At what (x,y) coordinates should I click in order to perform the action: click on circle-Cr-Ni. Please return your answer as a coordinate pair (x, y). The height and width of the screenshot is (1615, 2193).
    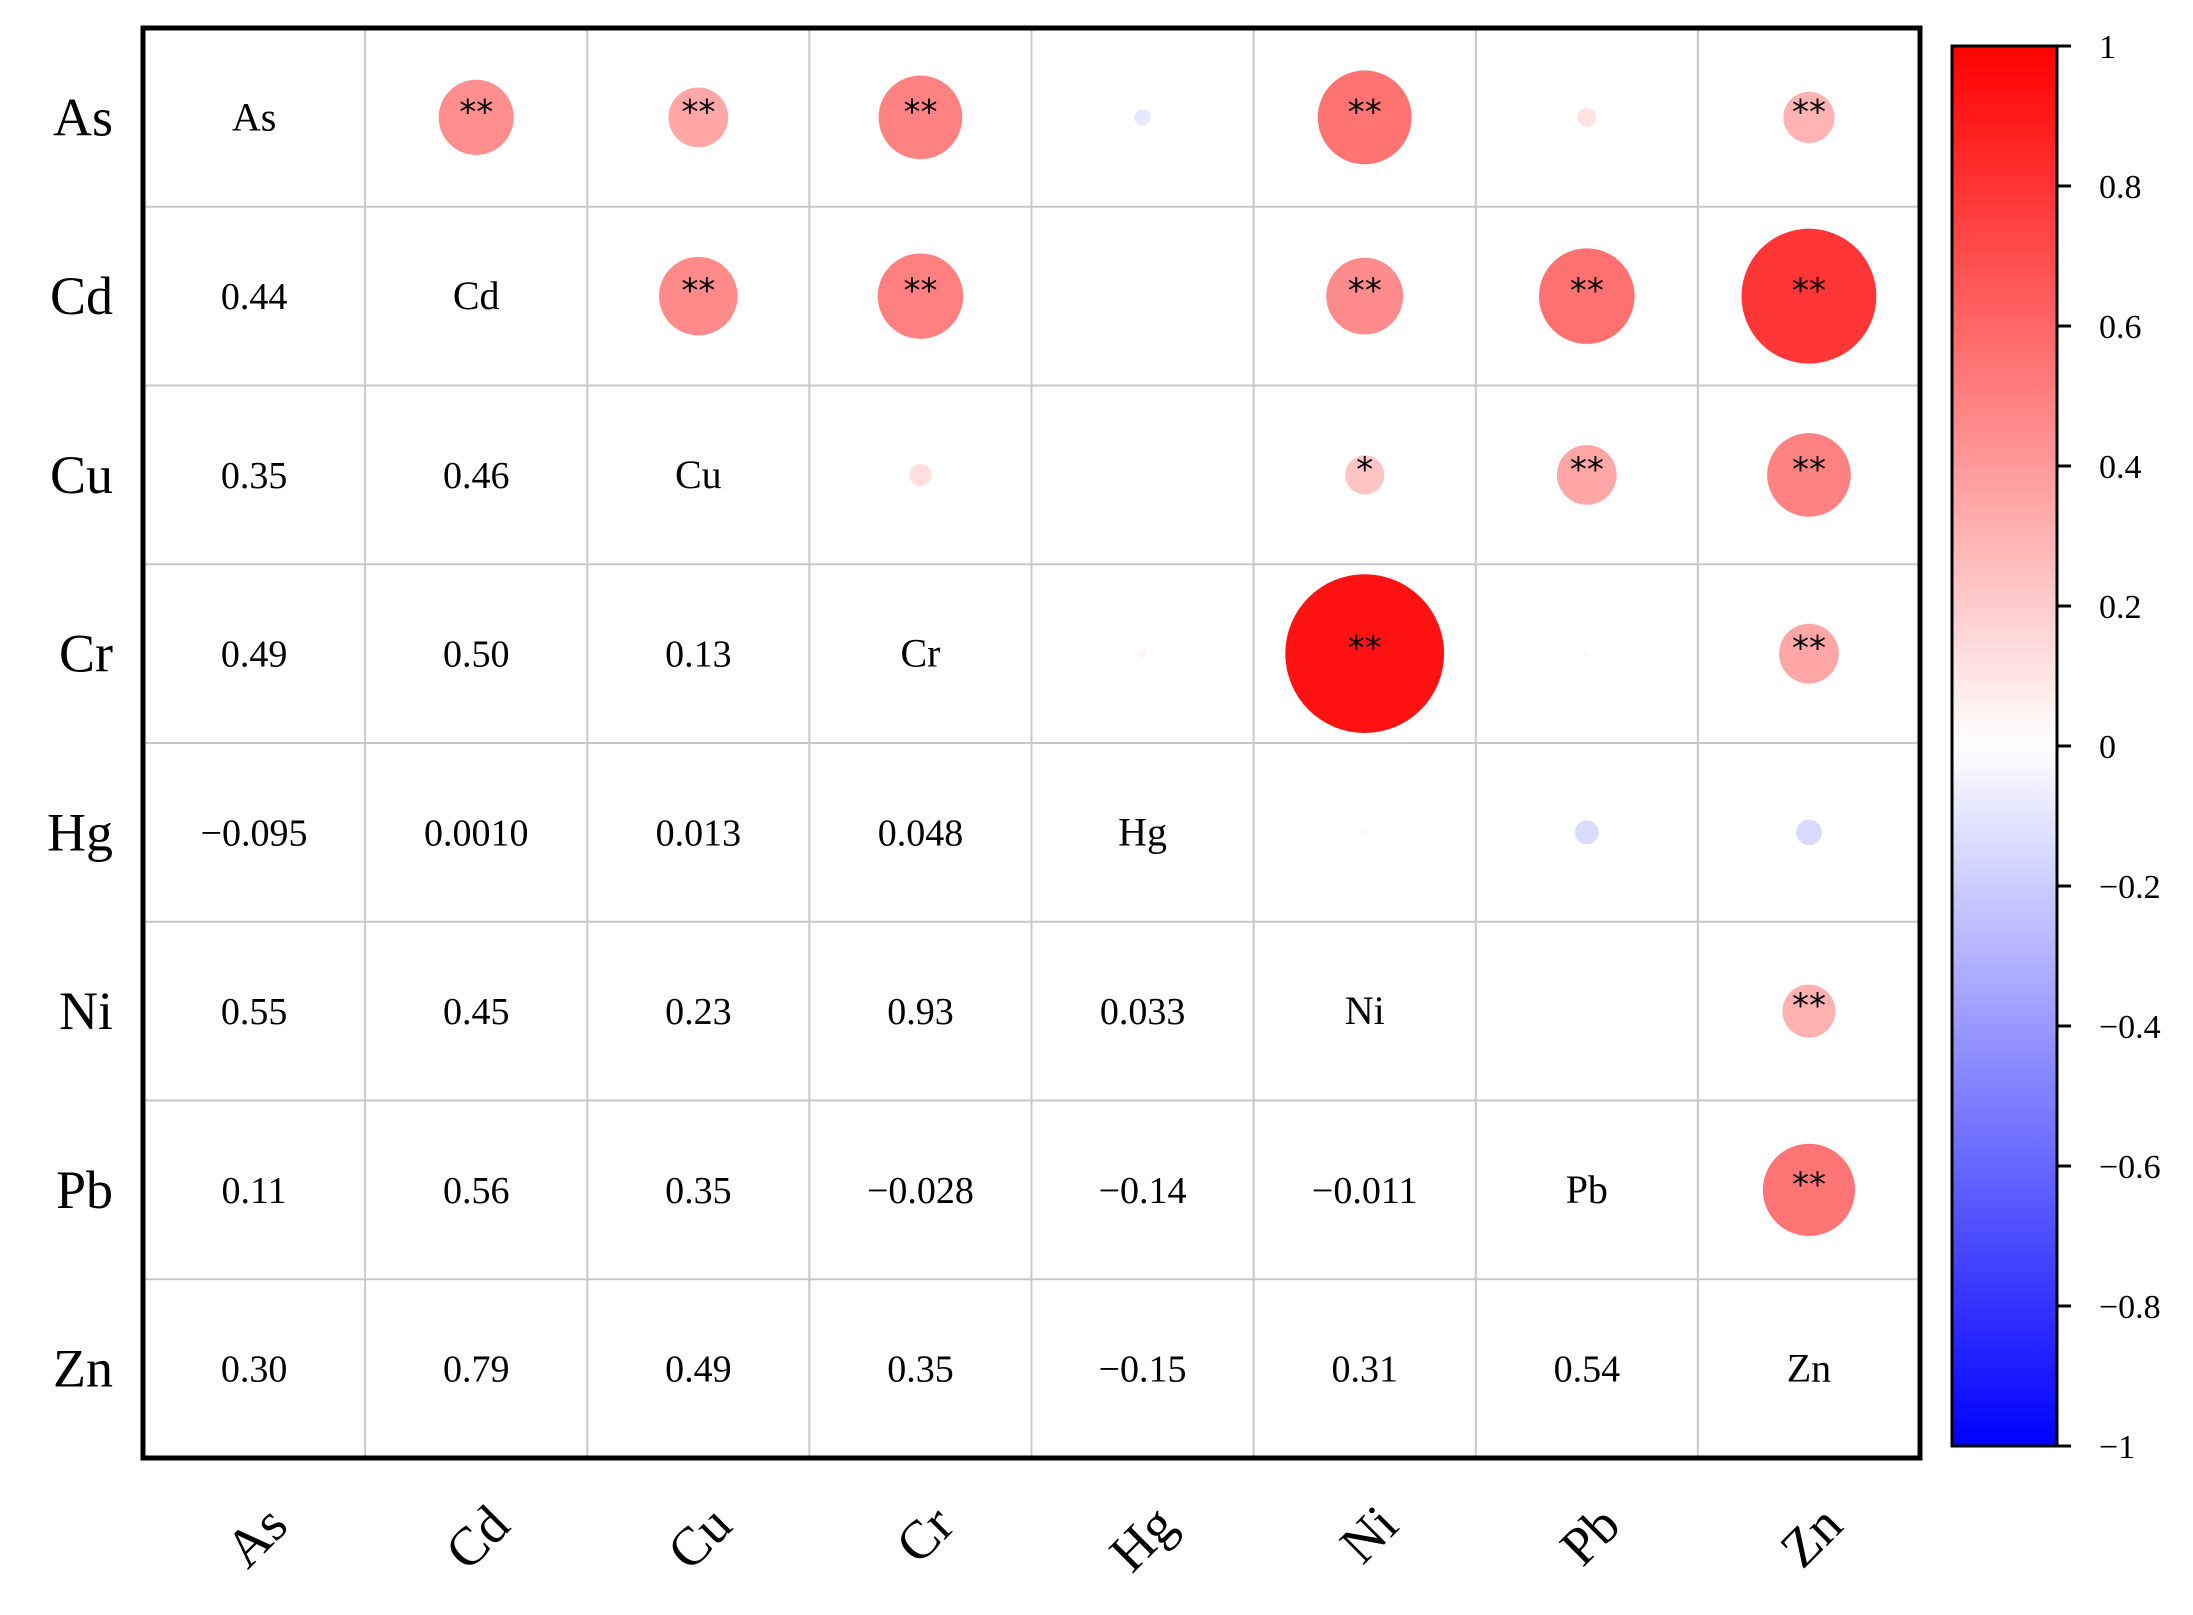
    Looking at the image, I should click on (1365, 654).